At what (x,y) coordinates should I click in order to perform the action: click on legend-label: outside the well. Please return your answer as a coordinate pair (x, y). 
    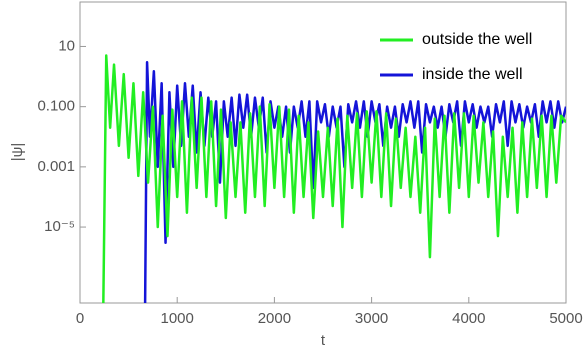
    Looking at the image, I should click on (477, 39).